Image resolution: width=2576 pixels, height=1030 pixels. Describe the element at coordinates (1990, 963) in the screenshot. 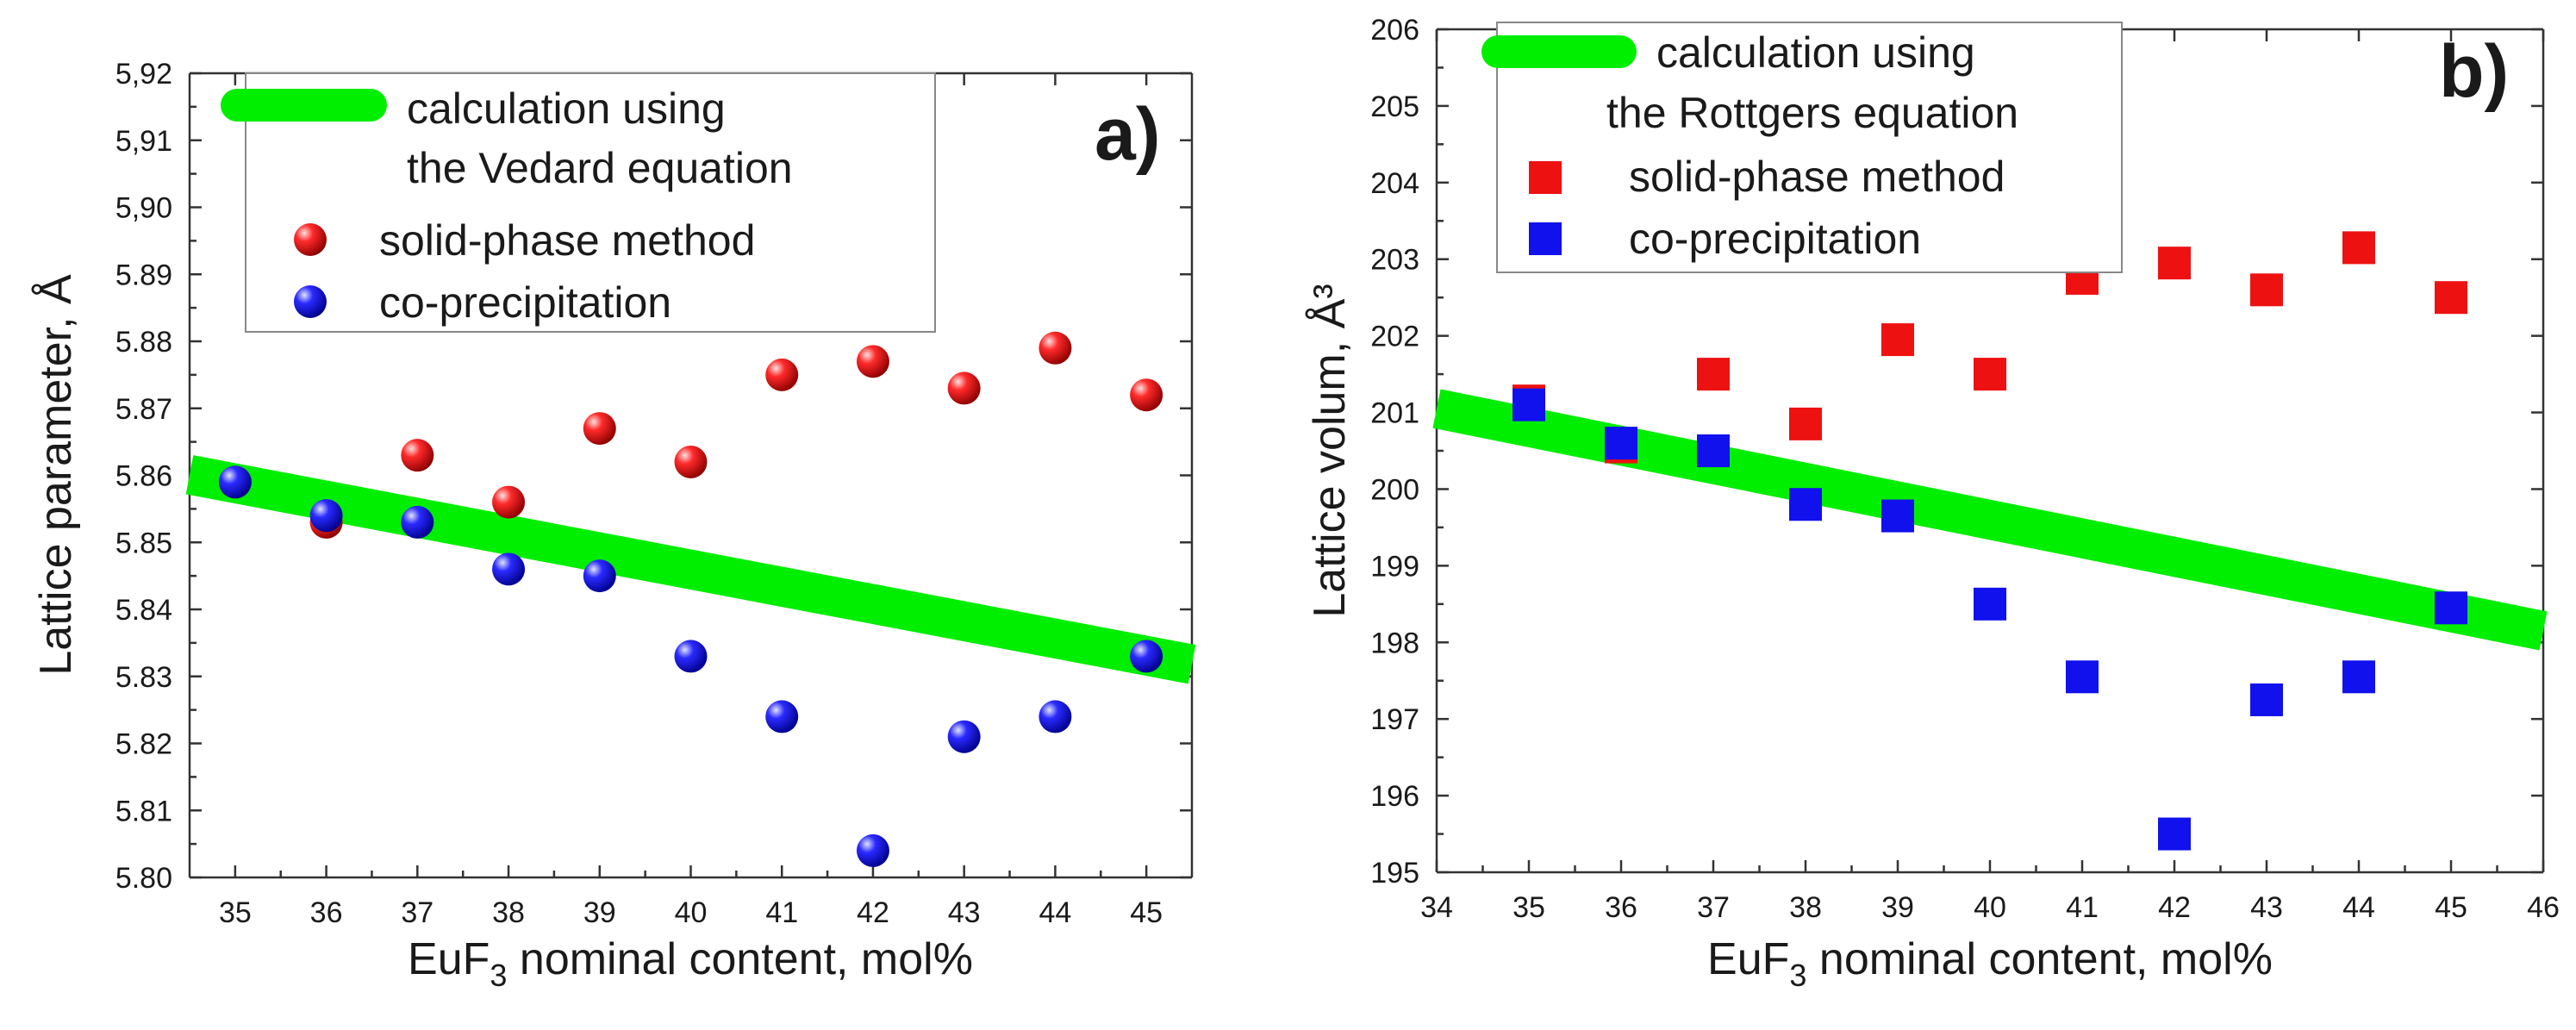

I see `panel-b-x-title: EuF3 nominal content, mol%` at that location.